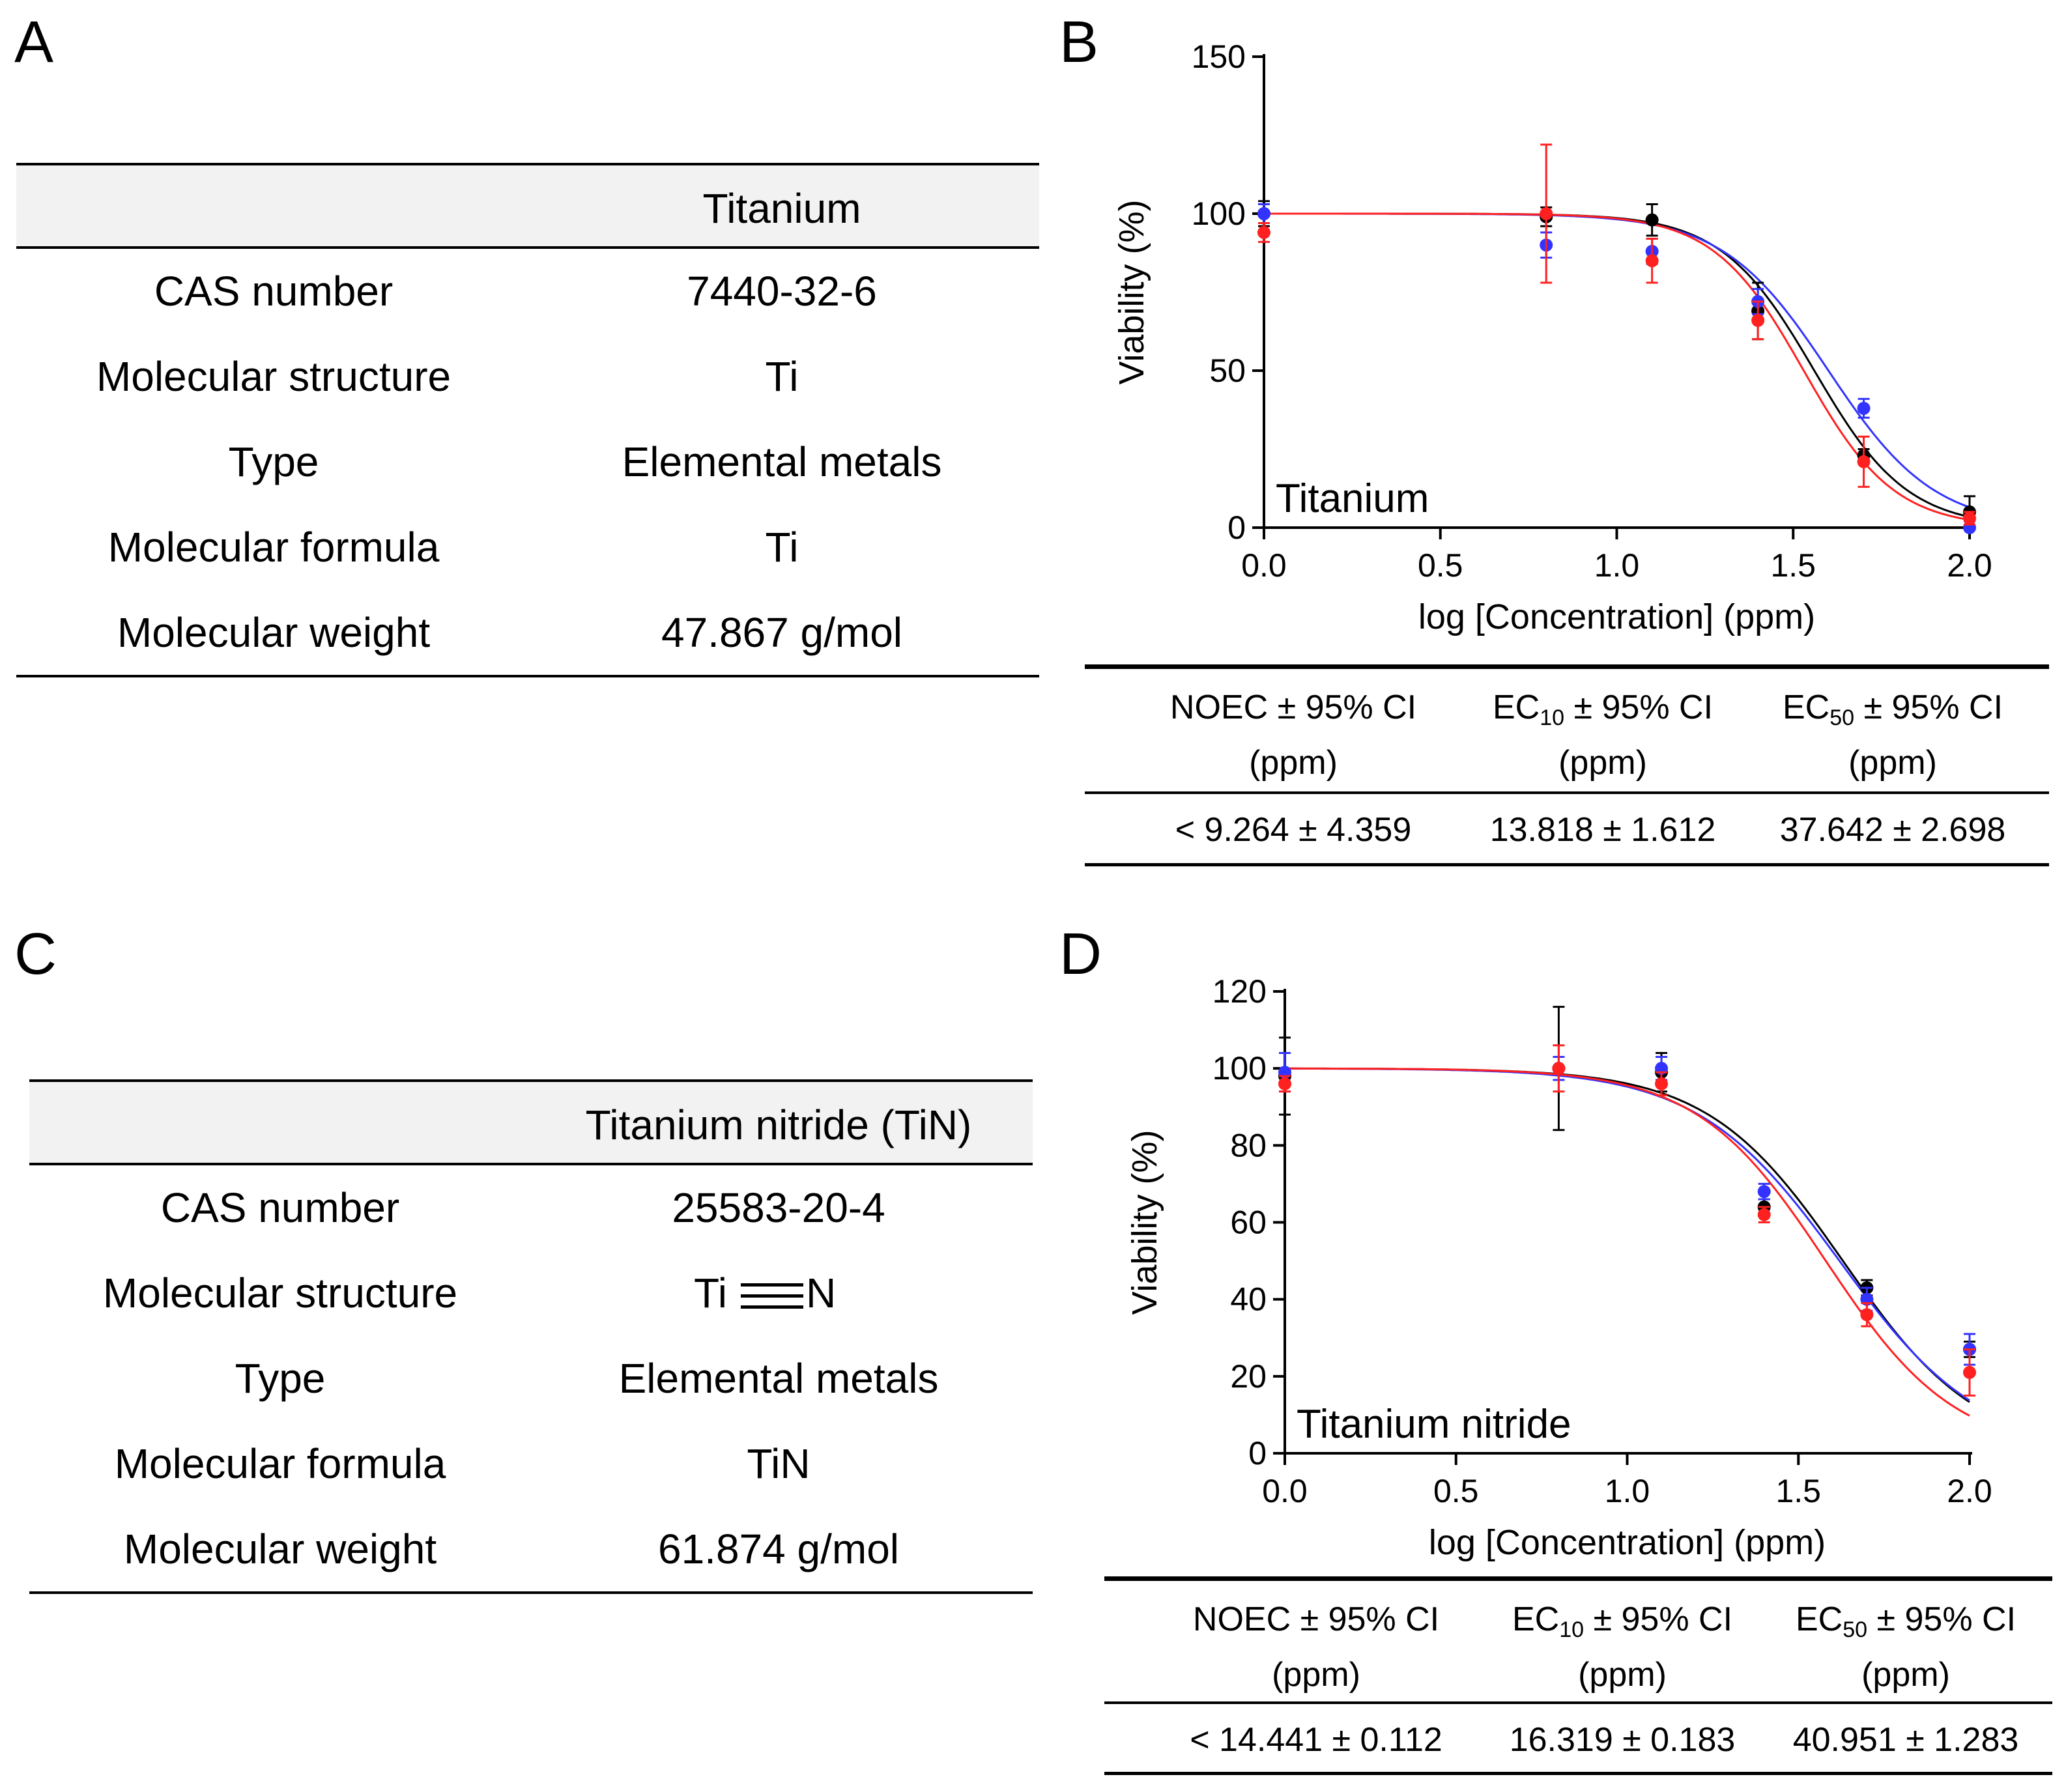  What do you see at coordinates (782, 376) in the screenshot?
I see `row-value: Ti` at bounding box center [782, 376].